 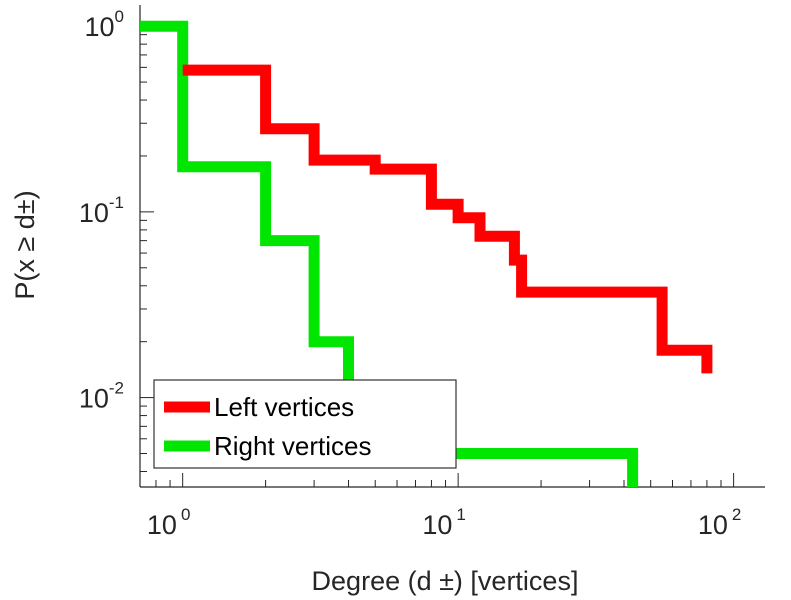 What do you see at coordinates (116, 202) in the screenshot?
I see `y-tick-exponent: -1` at bounding box center [116, 202].